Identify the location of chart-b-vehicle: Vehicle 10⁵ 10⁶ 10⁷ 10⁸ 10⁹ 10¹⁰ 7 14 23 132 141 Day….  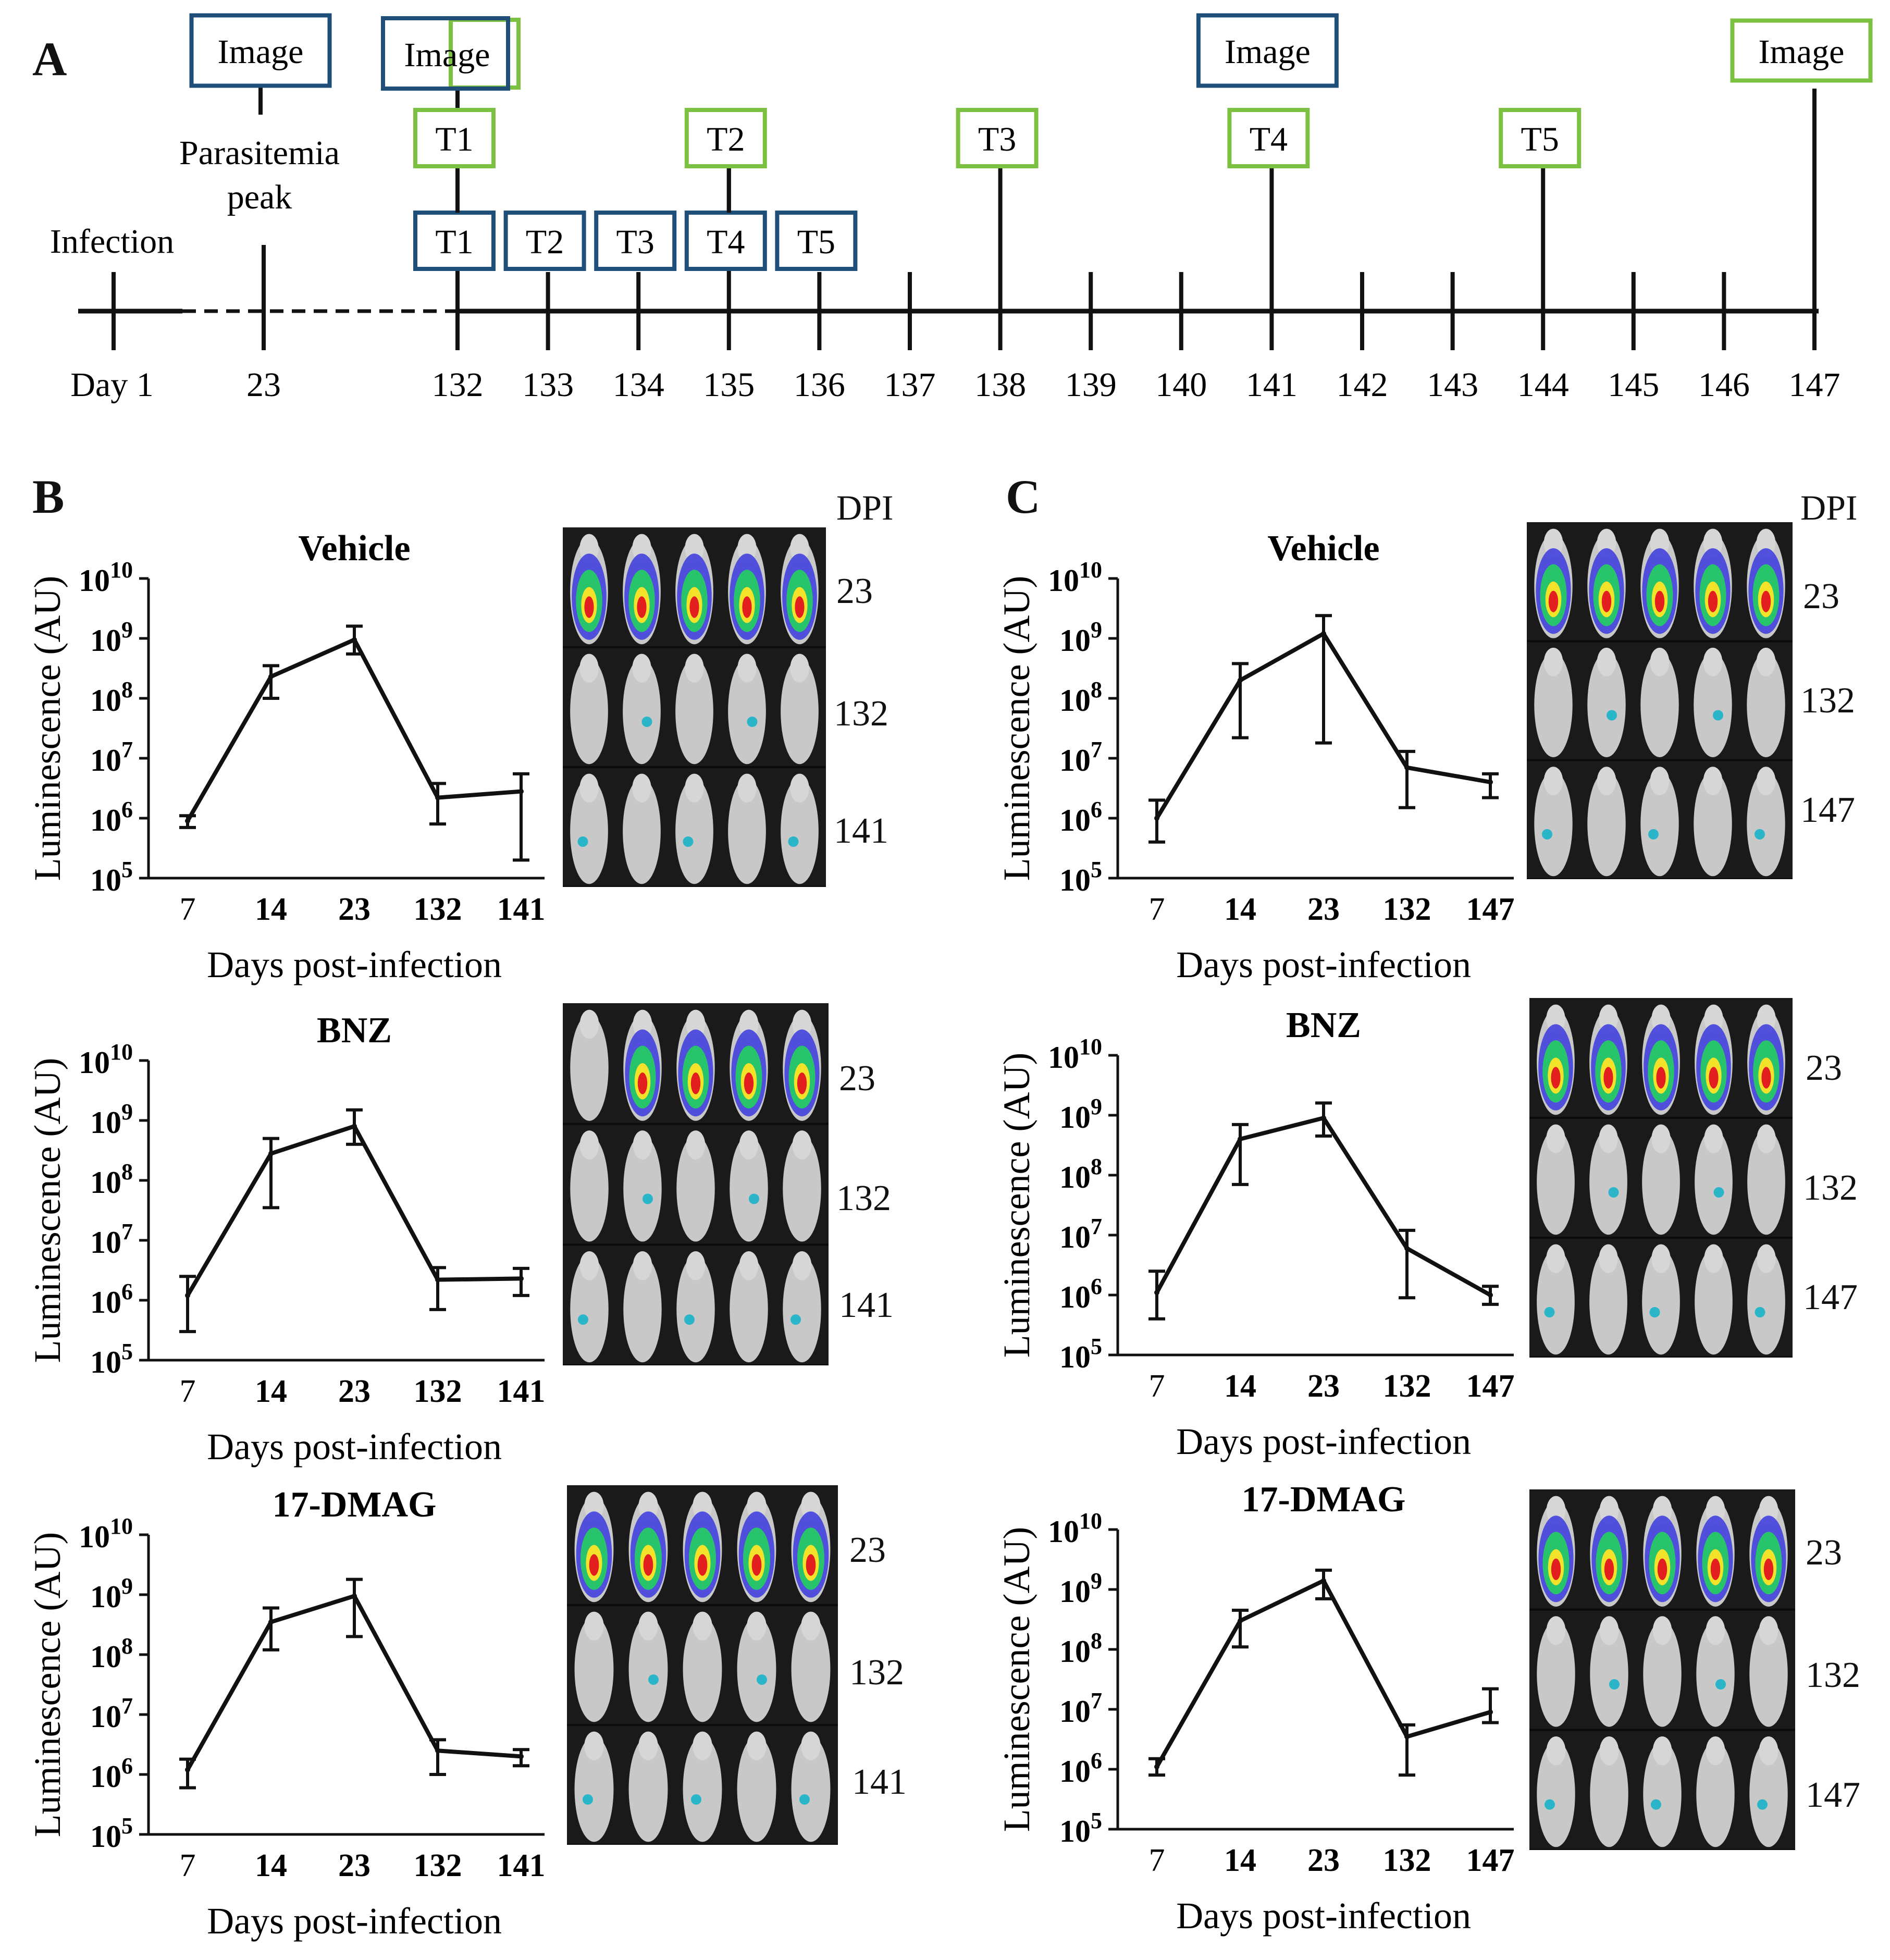
(286, 756).